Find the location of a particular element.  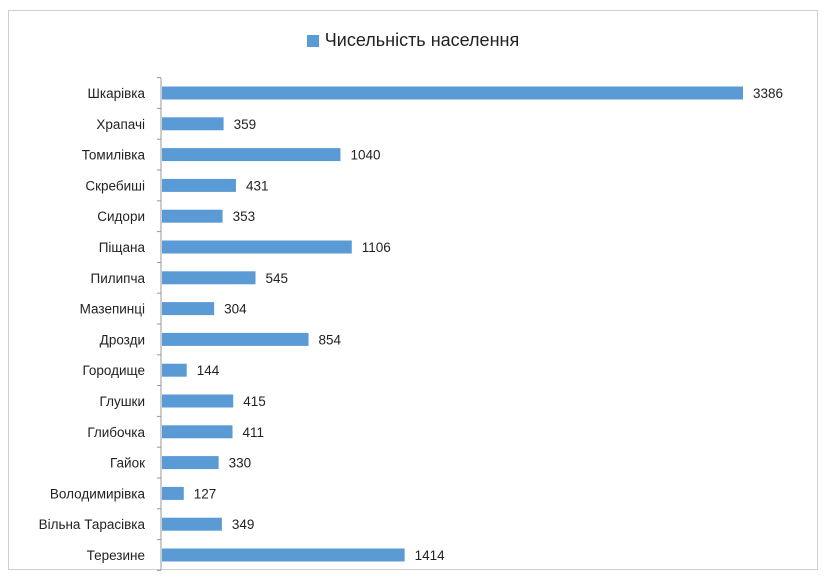

category-label: Шкарівка is located at coordinates (117, 93).